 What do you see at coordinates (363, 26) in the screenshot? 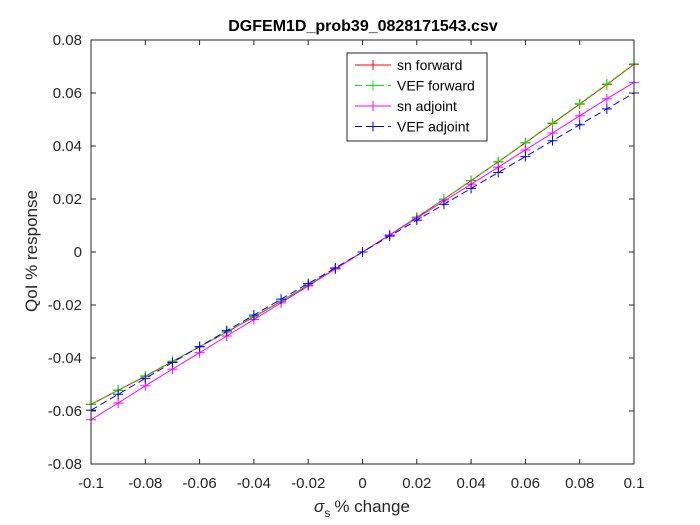
I see `chart-title: DGFEM1D_prob39_0828171543.csv` at bounding box center [363, 26].